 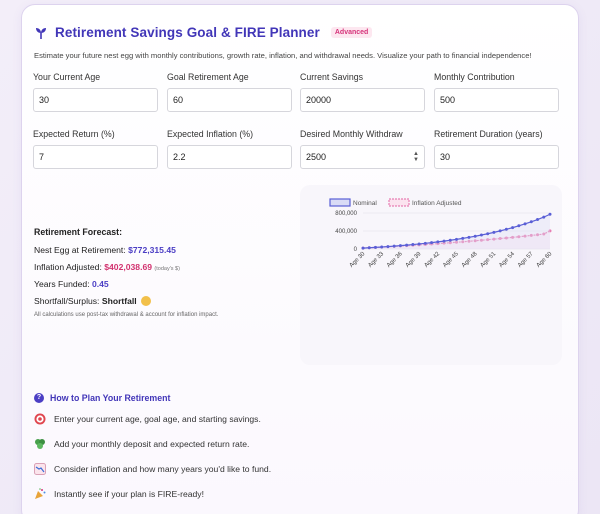 What do you see at coordinates (496, 100) in the screenshot?
I see `monthly-contribution-input: 500` at bounding box center [496, 100].